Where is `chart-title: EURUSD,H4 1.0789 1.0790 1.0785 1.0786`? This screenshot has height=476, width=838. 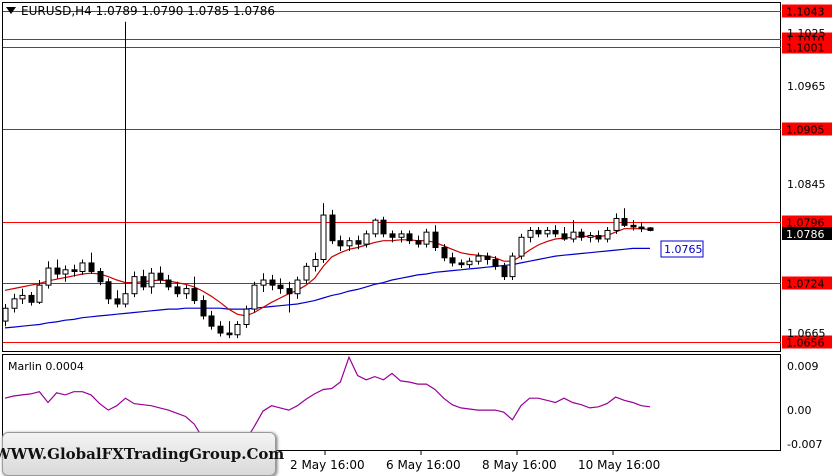
chart-title: EURUSD,H4 1.0789 1.0790 1.0785 1.0786 is located at coordinates (140, 11).